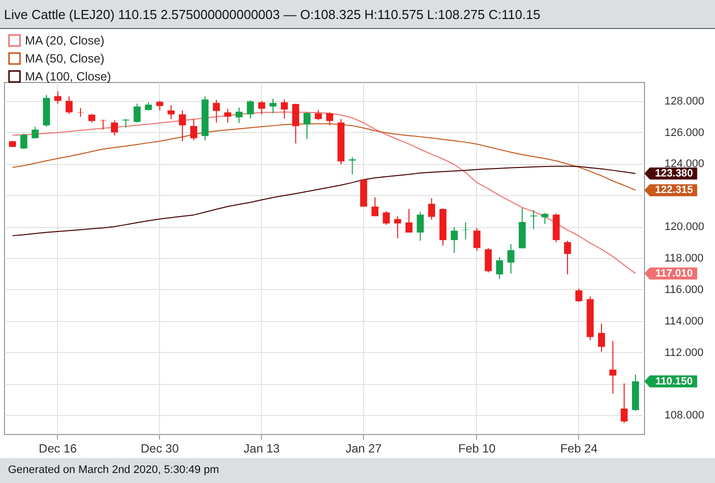 The image size is (715, 483). Describe the element at coordinates (160, 449) in the screenshot. I see `x-tick-label: Dec 30` at that location.